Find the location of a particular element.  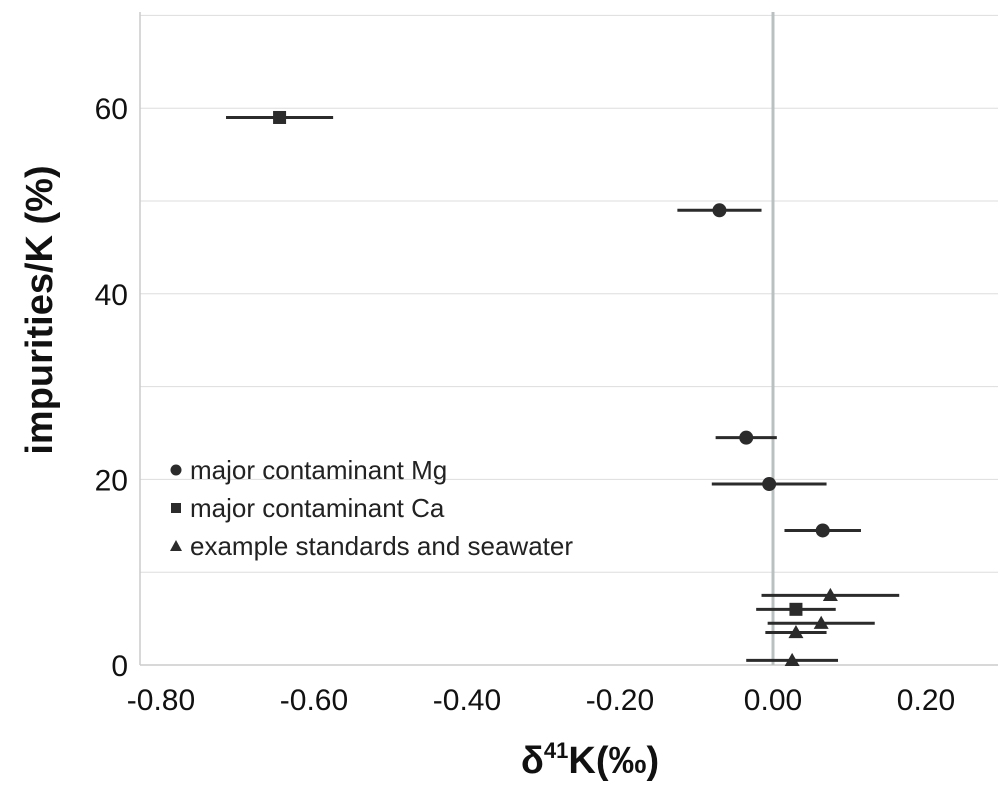

x-tick-label: 0.20 is located at coordinates (926, 700).